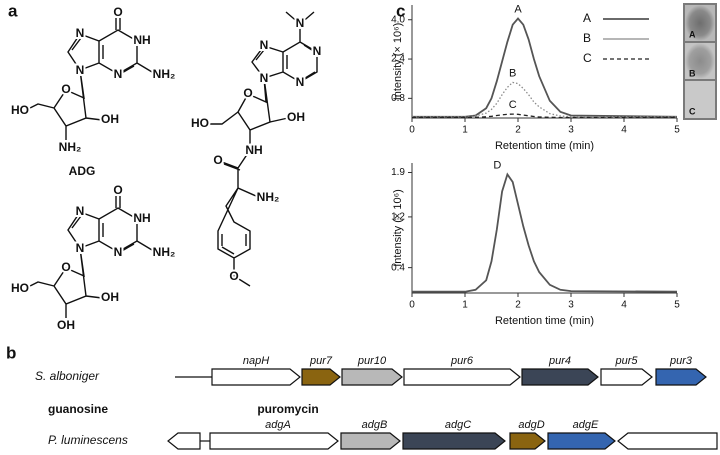  I want to click on gene-label: adgA, so click(278, 425).